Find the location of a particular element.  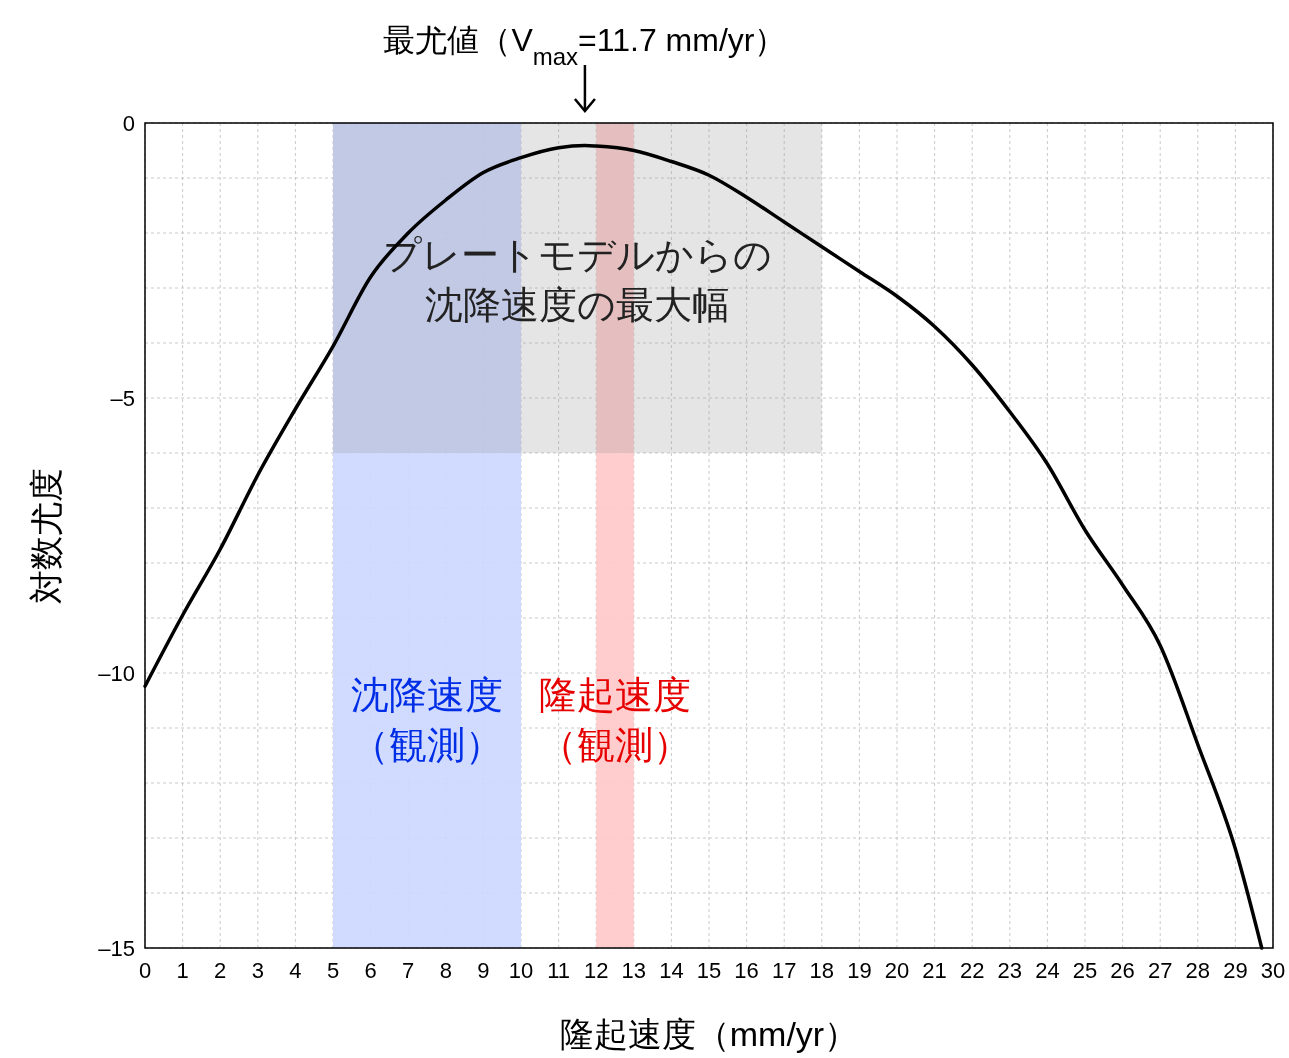

x-tick-label: 5 is located at coordinates (333, 970).